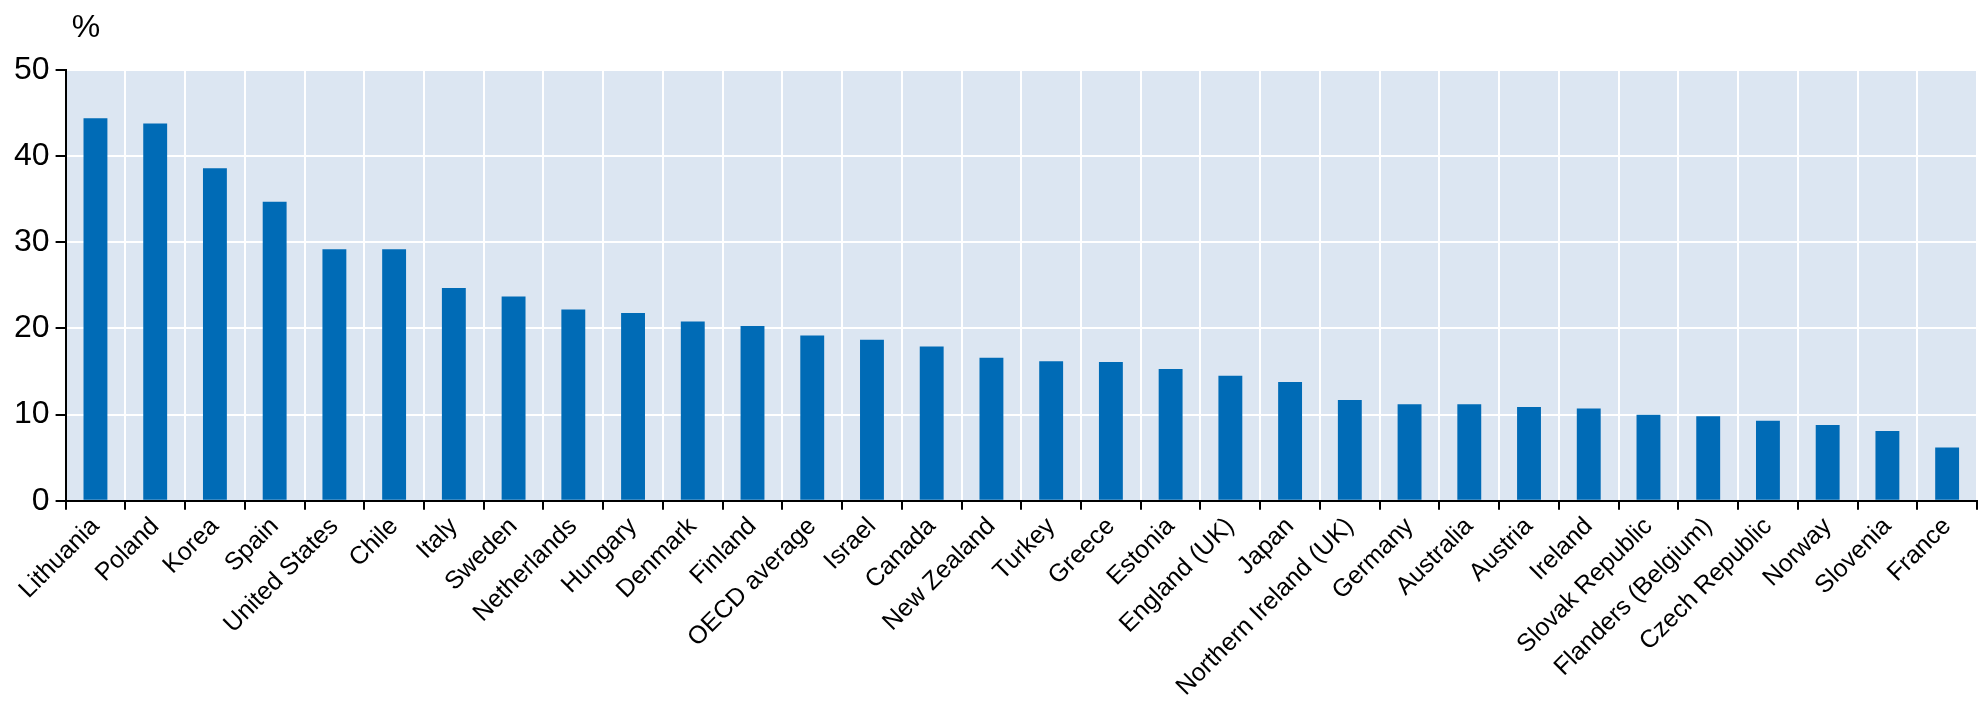 Image resolution: width=1985 pixels, height=708 pixels. What do you see at coordinates (32, 240) in the screenshot?
I see `y-tick-label: 30` at bounding box center [32, 240].